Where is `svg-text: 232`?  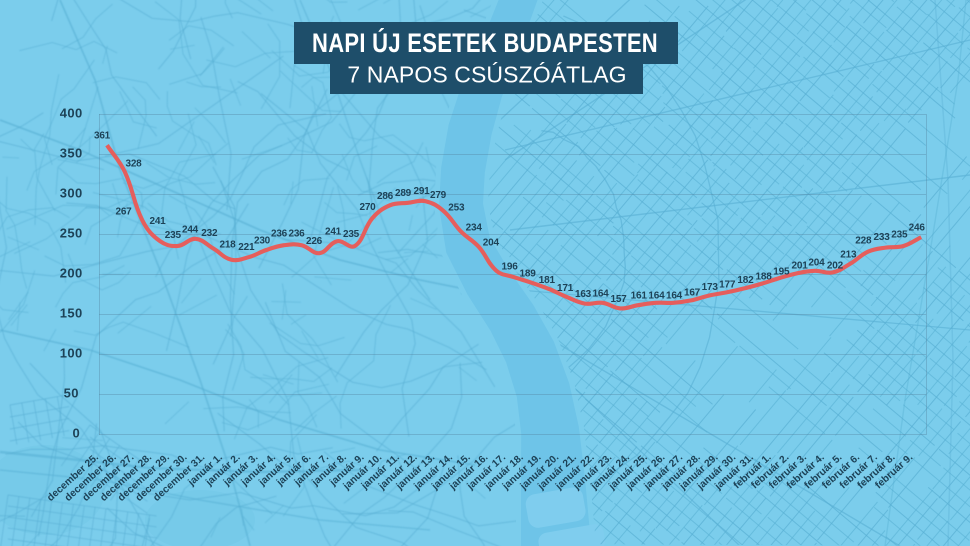
svg-text: 232 is located at coordinates (209, 233).